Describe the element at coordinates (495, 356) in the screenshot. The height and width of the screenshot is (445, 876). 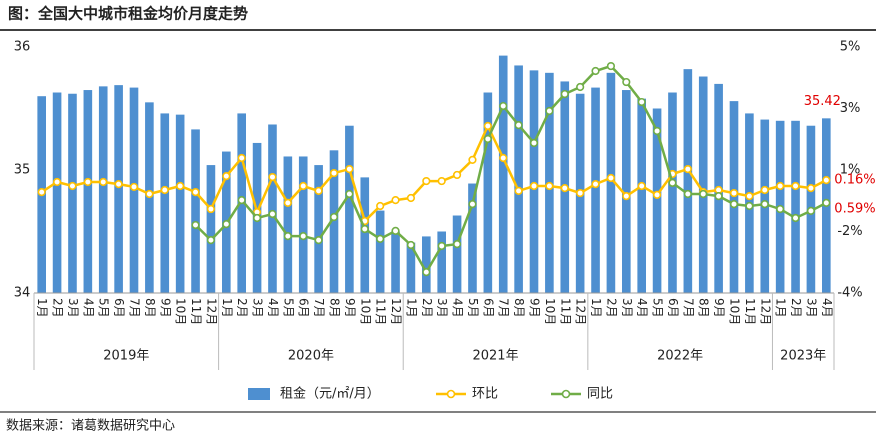
I see `year-label: 2021年` at that location.